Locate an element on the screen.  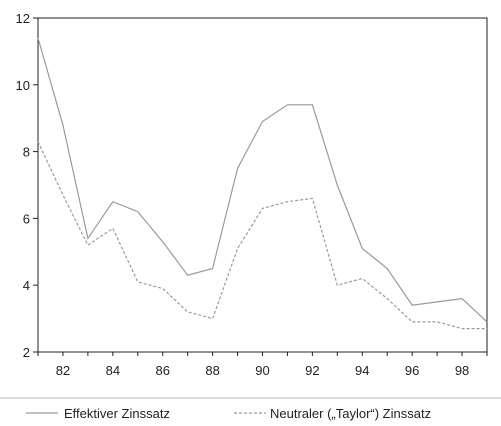
y-axis: 2 4 6 8 10 12 is located at coordinates (27, 185).